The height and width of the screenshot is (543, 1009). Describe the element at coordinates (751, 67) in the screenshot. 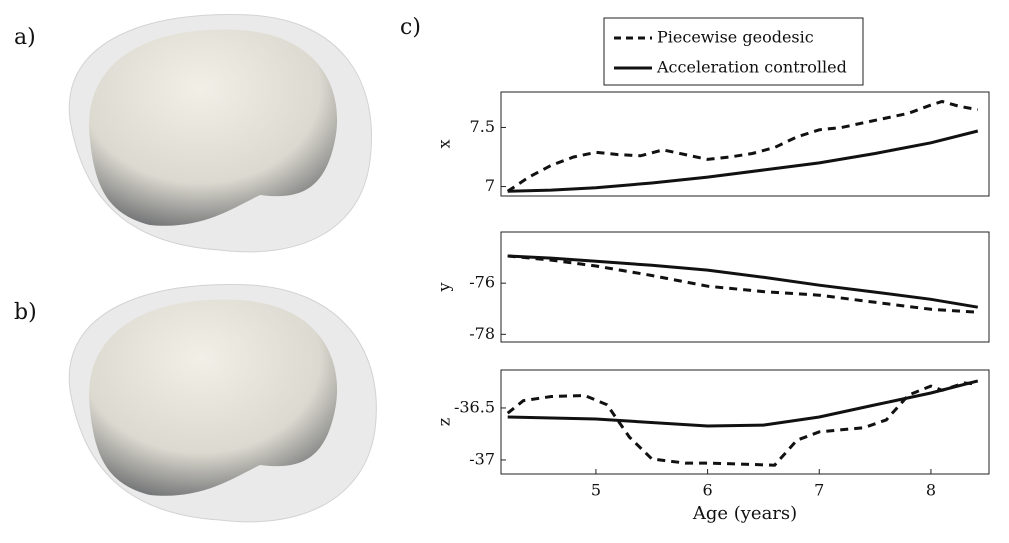

I see `legend-label: Acceleration controlled` at that location.